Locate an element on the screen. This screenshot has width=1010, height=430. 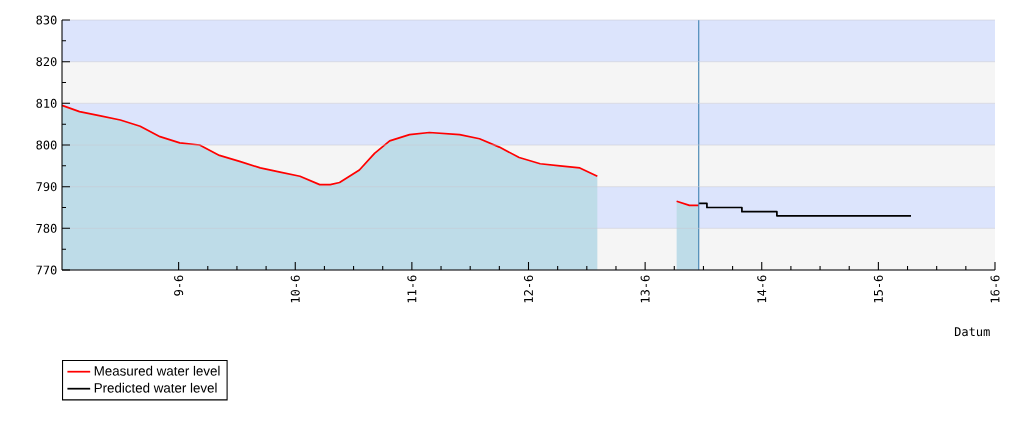
x-tick-label: 15-6 is located at coordinates (878, 289).